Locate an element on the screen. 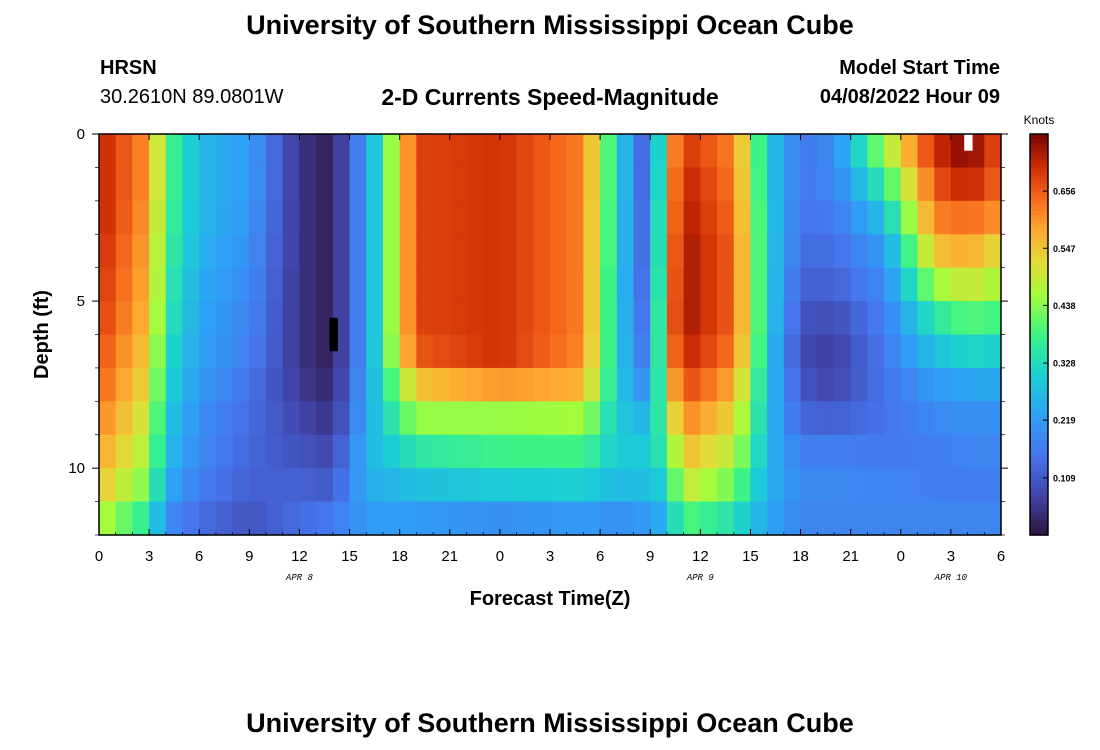 The height and width of the screenshot is (750, 1100). model-start-value: 04/08/2022 Hour 09 is located at coordinates (909, 97).